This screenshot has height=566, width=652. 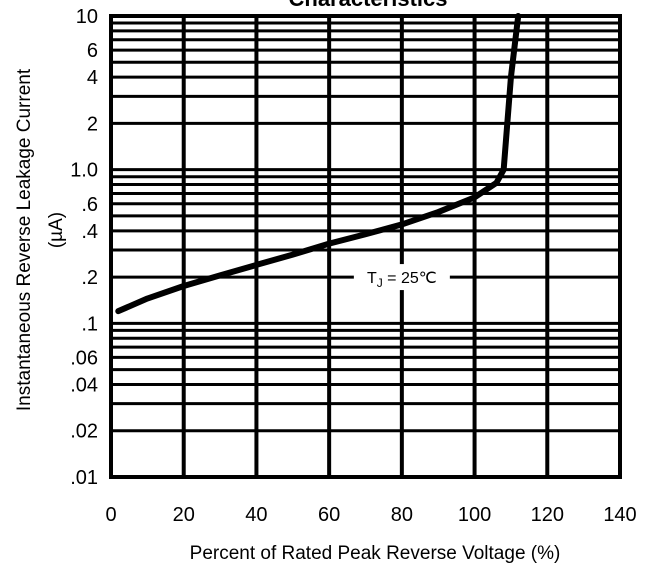 What do you see at coordinates (402, 515) in the screenshot?
I see `x-tick-label: 80` at bounding box center [402, 515].